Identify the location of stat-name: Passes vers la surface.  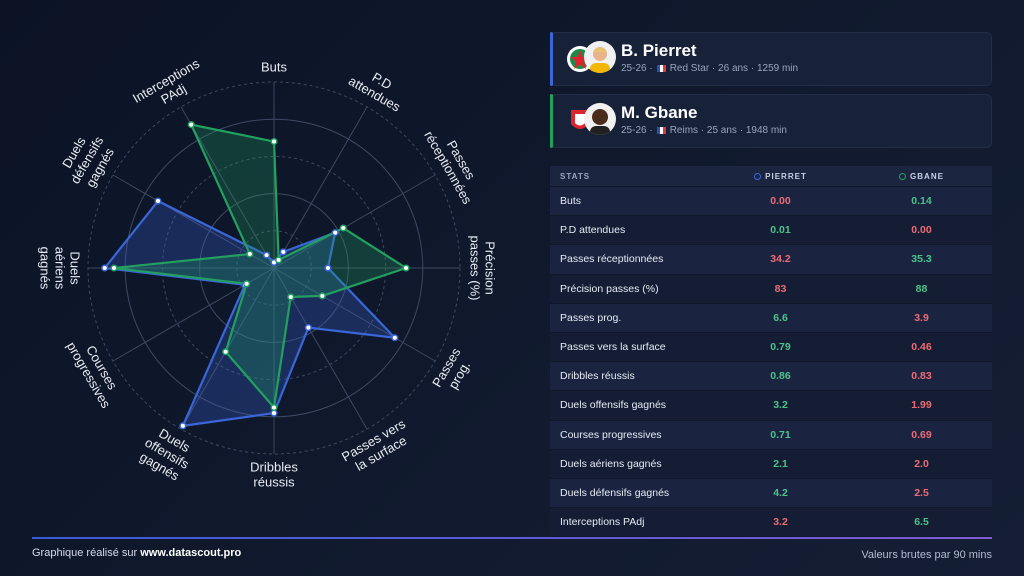
(613, 347).